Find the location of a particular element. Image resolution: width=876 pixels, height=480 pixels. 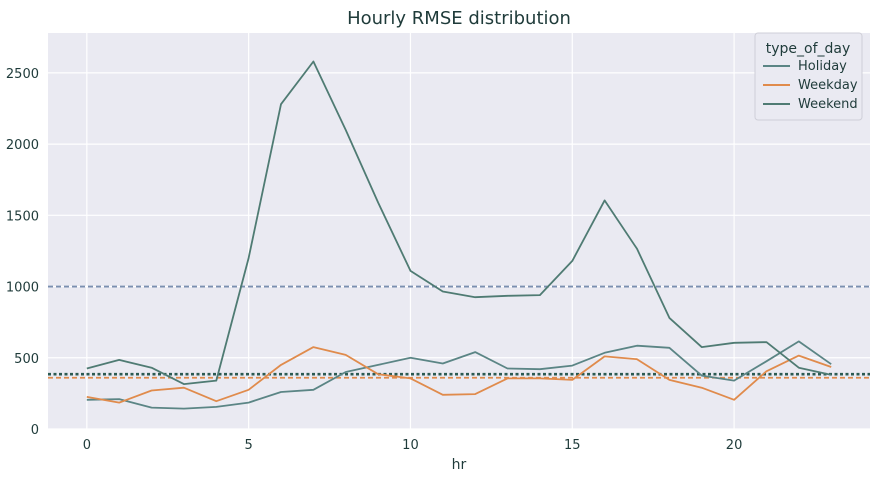

legend-entry: Holiday is located at coordinates (822, 66).